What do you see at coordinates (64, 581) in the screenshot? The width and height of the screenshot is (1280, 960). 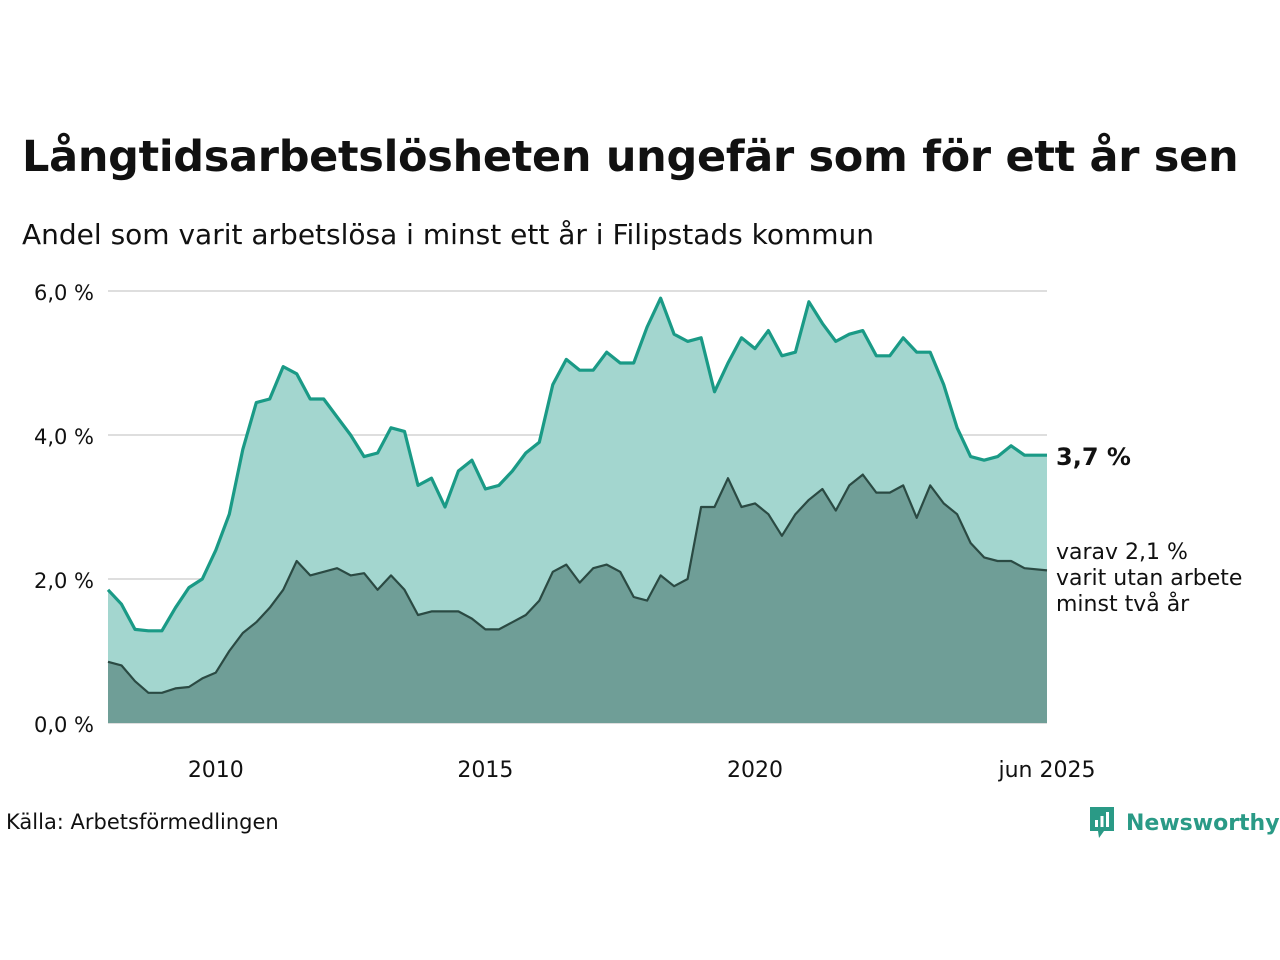 I see `y-tick-label: 2,0 %` at bounding box center [64, 581].